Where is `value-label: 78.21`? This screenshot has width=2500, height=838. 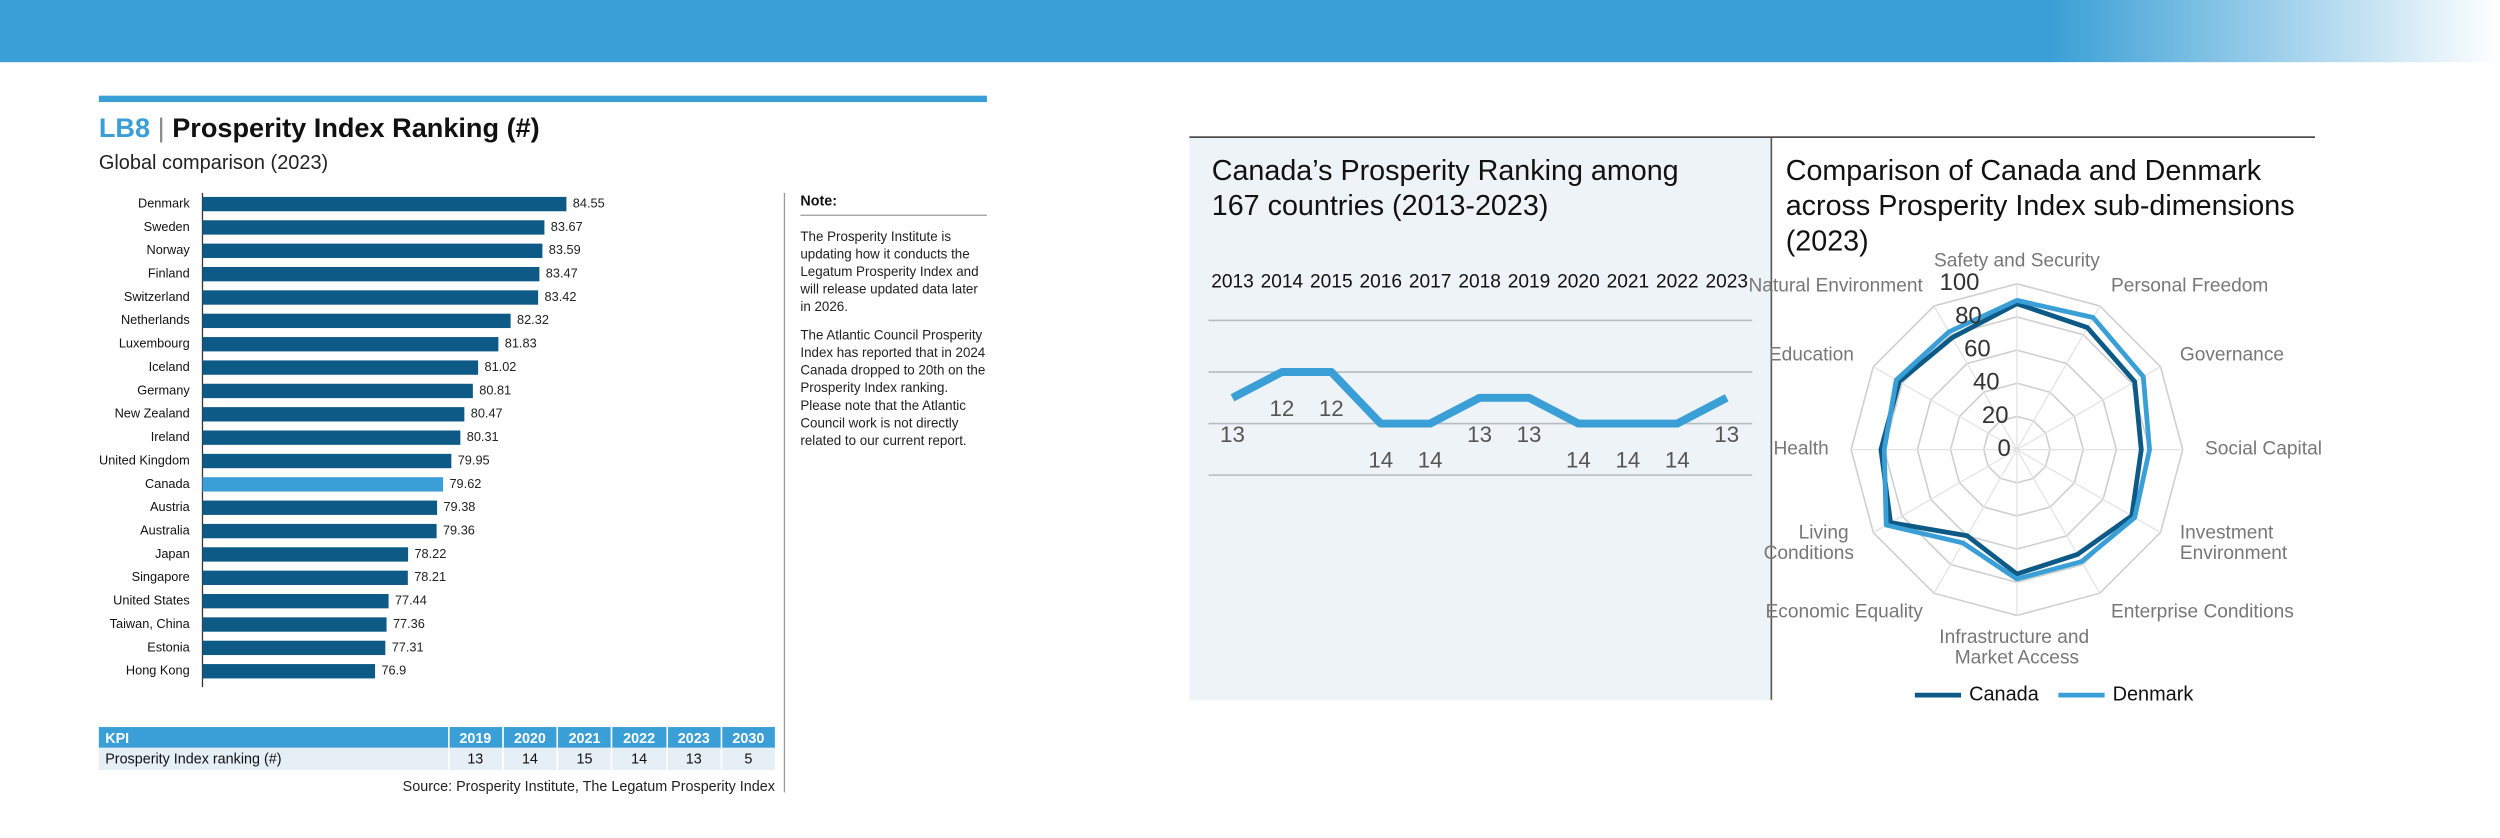 value-label: 78.21 is located at coordinates (430, 576).